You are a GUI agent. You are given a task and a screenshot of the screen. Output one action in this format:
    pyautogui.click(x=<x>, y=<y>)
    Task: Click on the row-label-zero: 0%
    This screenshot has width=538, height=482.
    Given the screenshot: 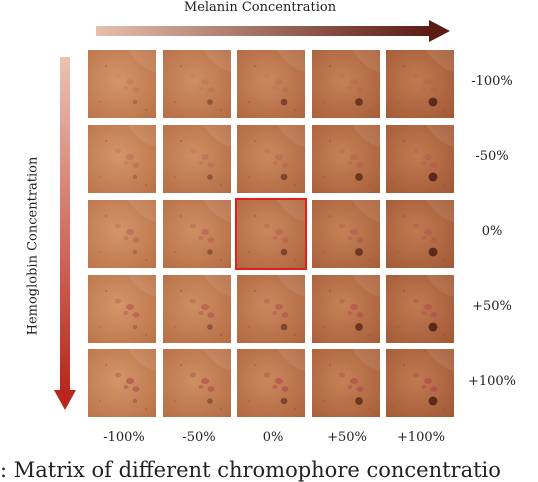 What is the action you would take?
    pyautogui.click(x=492, y=231)
    